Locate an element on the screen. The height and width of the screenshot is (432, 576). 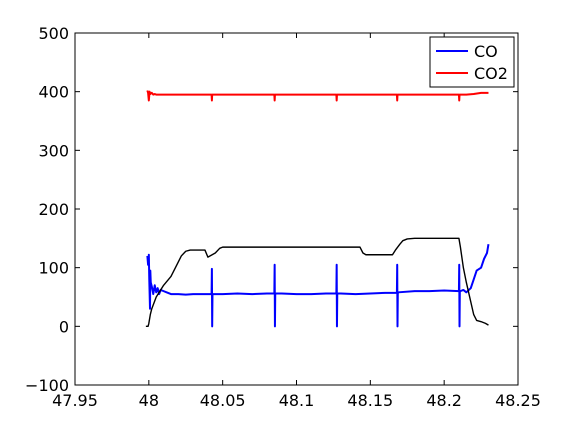
x-tick-label: 48.25 is located at coordinates (518, 400).